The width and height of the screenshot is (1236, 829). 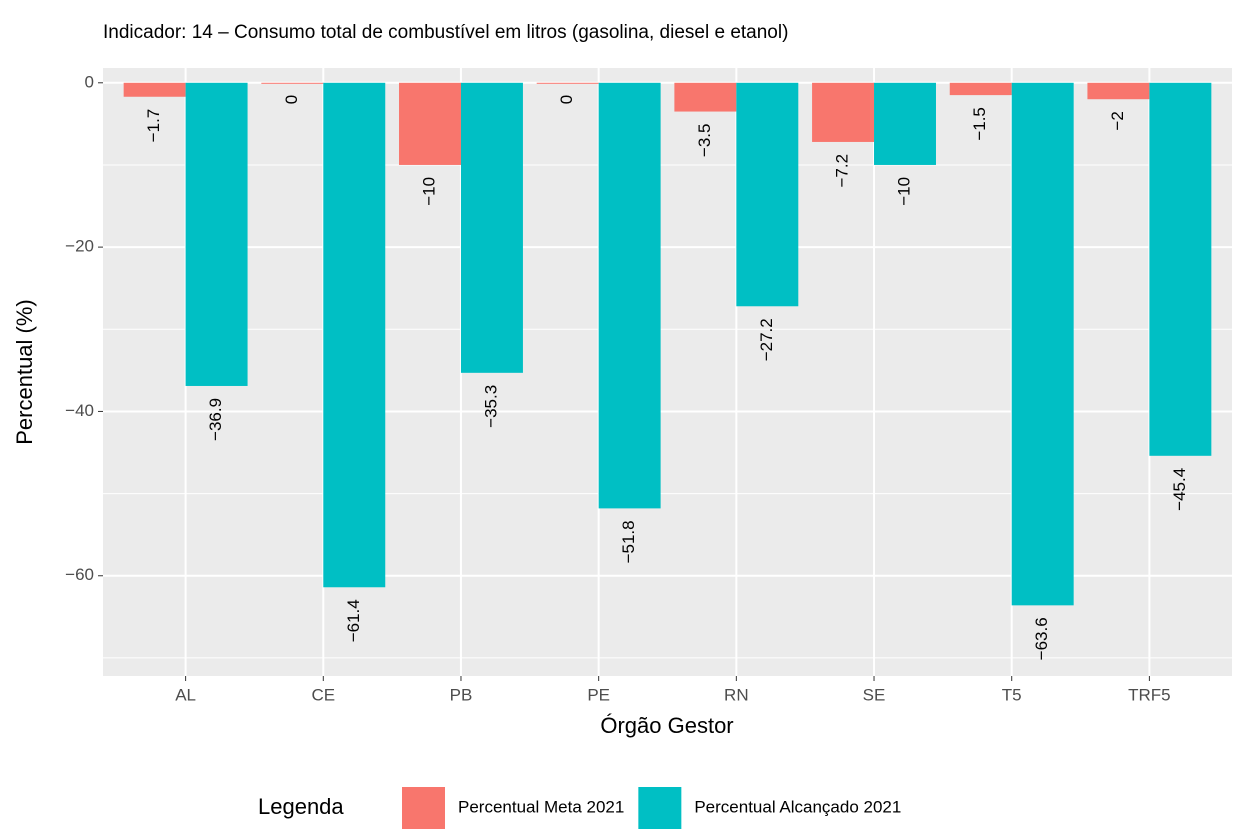 What do you see at coordinates (24, 372) in the screenshot?
I see `y-axis-title: Percentual (%)` at bounding box center [24, 372].